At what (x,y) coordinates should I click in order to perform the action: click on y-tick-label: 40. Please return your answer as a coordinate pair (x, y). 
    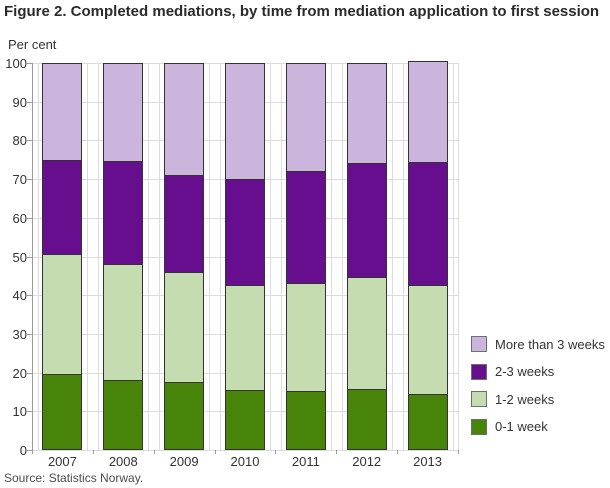
    Looking at the image, I should click on (19, 296).